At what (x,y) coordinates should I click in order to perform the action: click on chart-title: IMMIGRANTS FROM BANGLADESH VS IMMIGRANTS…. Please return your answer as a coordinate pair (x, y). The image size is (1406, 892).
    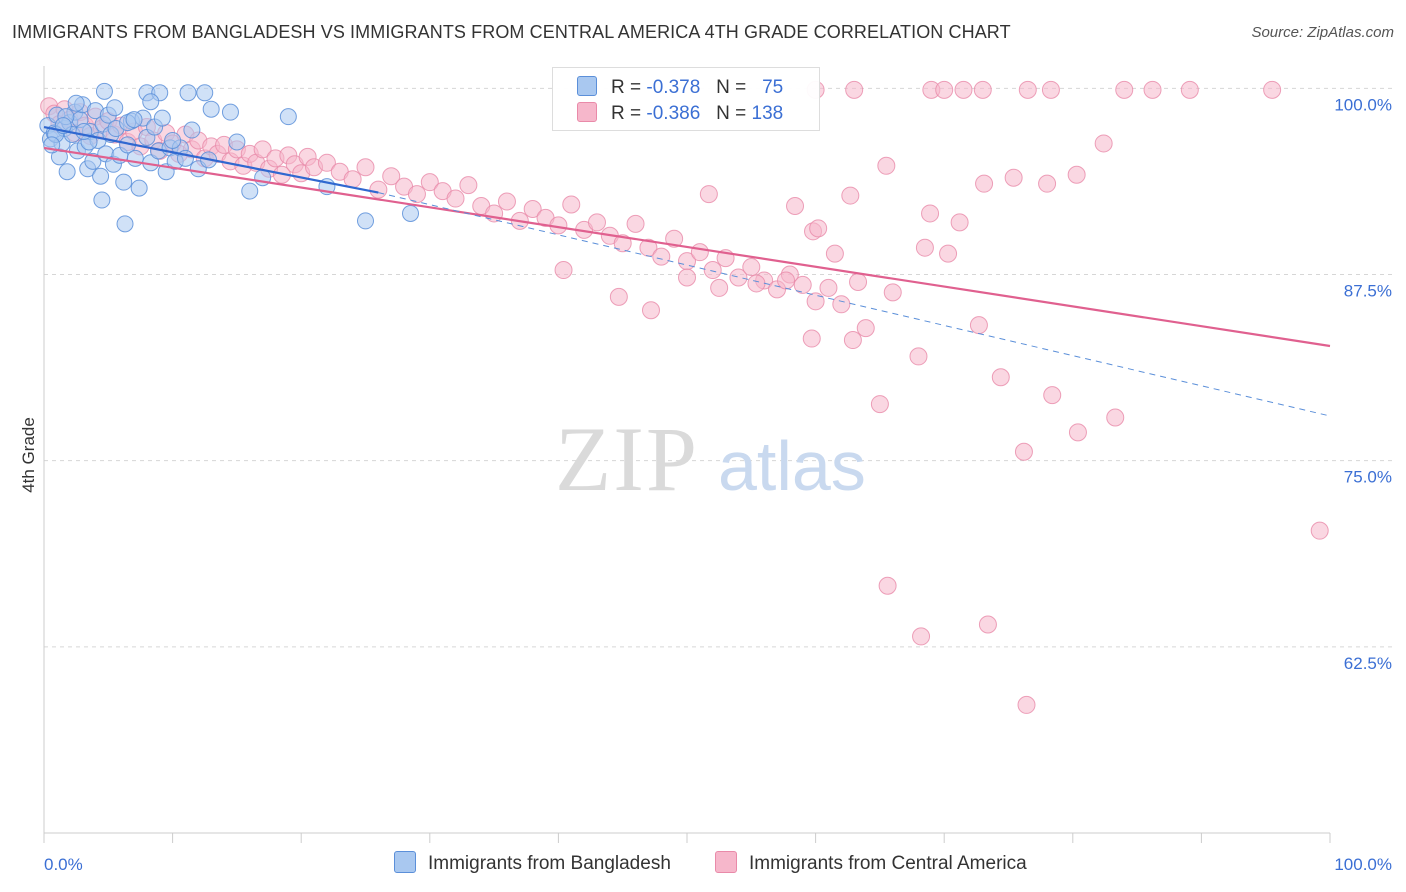
    Looking at the image, I should click on (511, 32).